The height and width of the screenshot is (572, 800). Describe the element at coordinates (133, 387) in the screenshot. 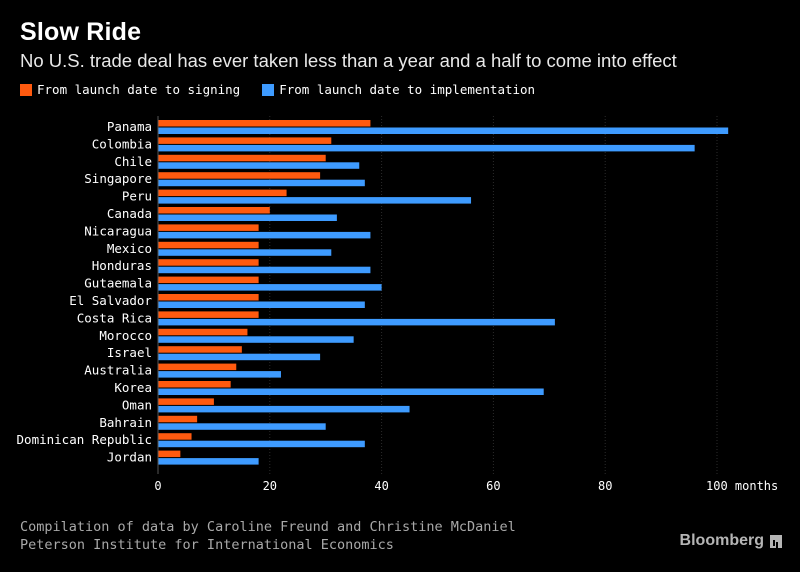

I see `category-label: Korea` at that location.